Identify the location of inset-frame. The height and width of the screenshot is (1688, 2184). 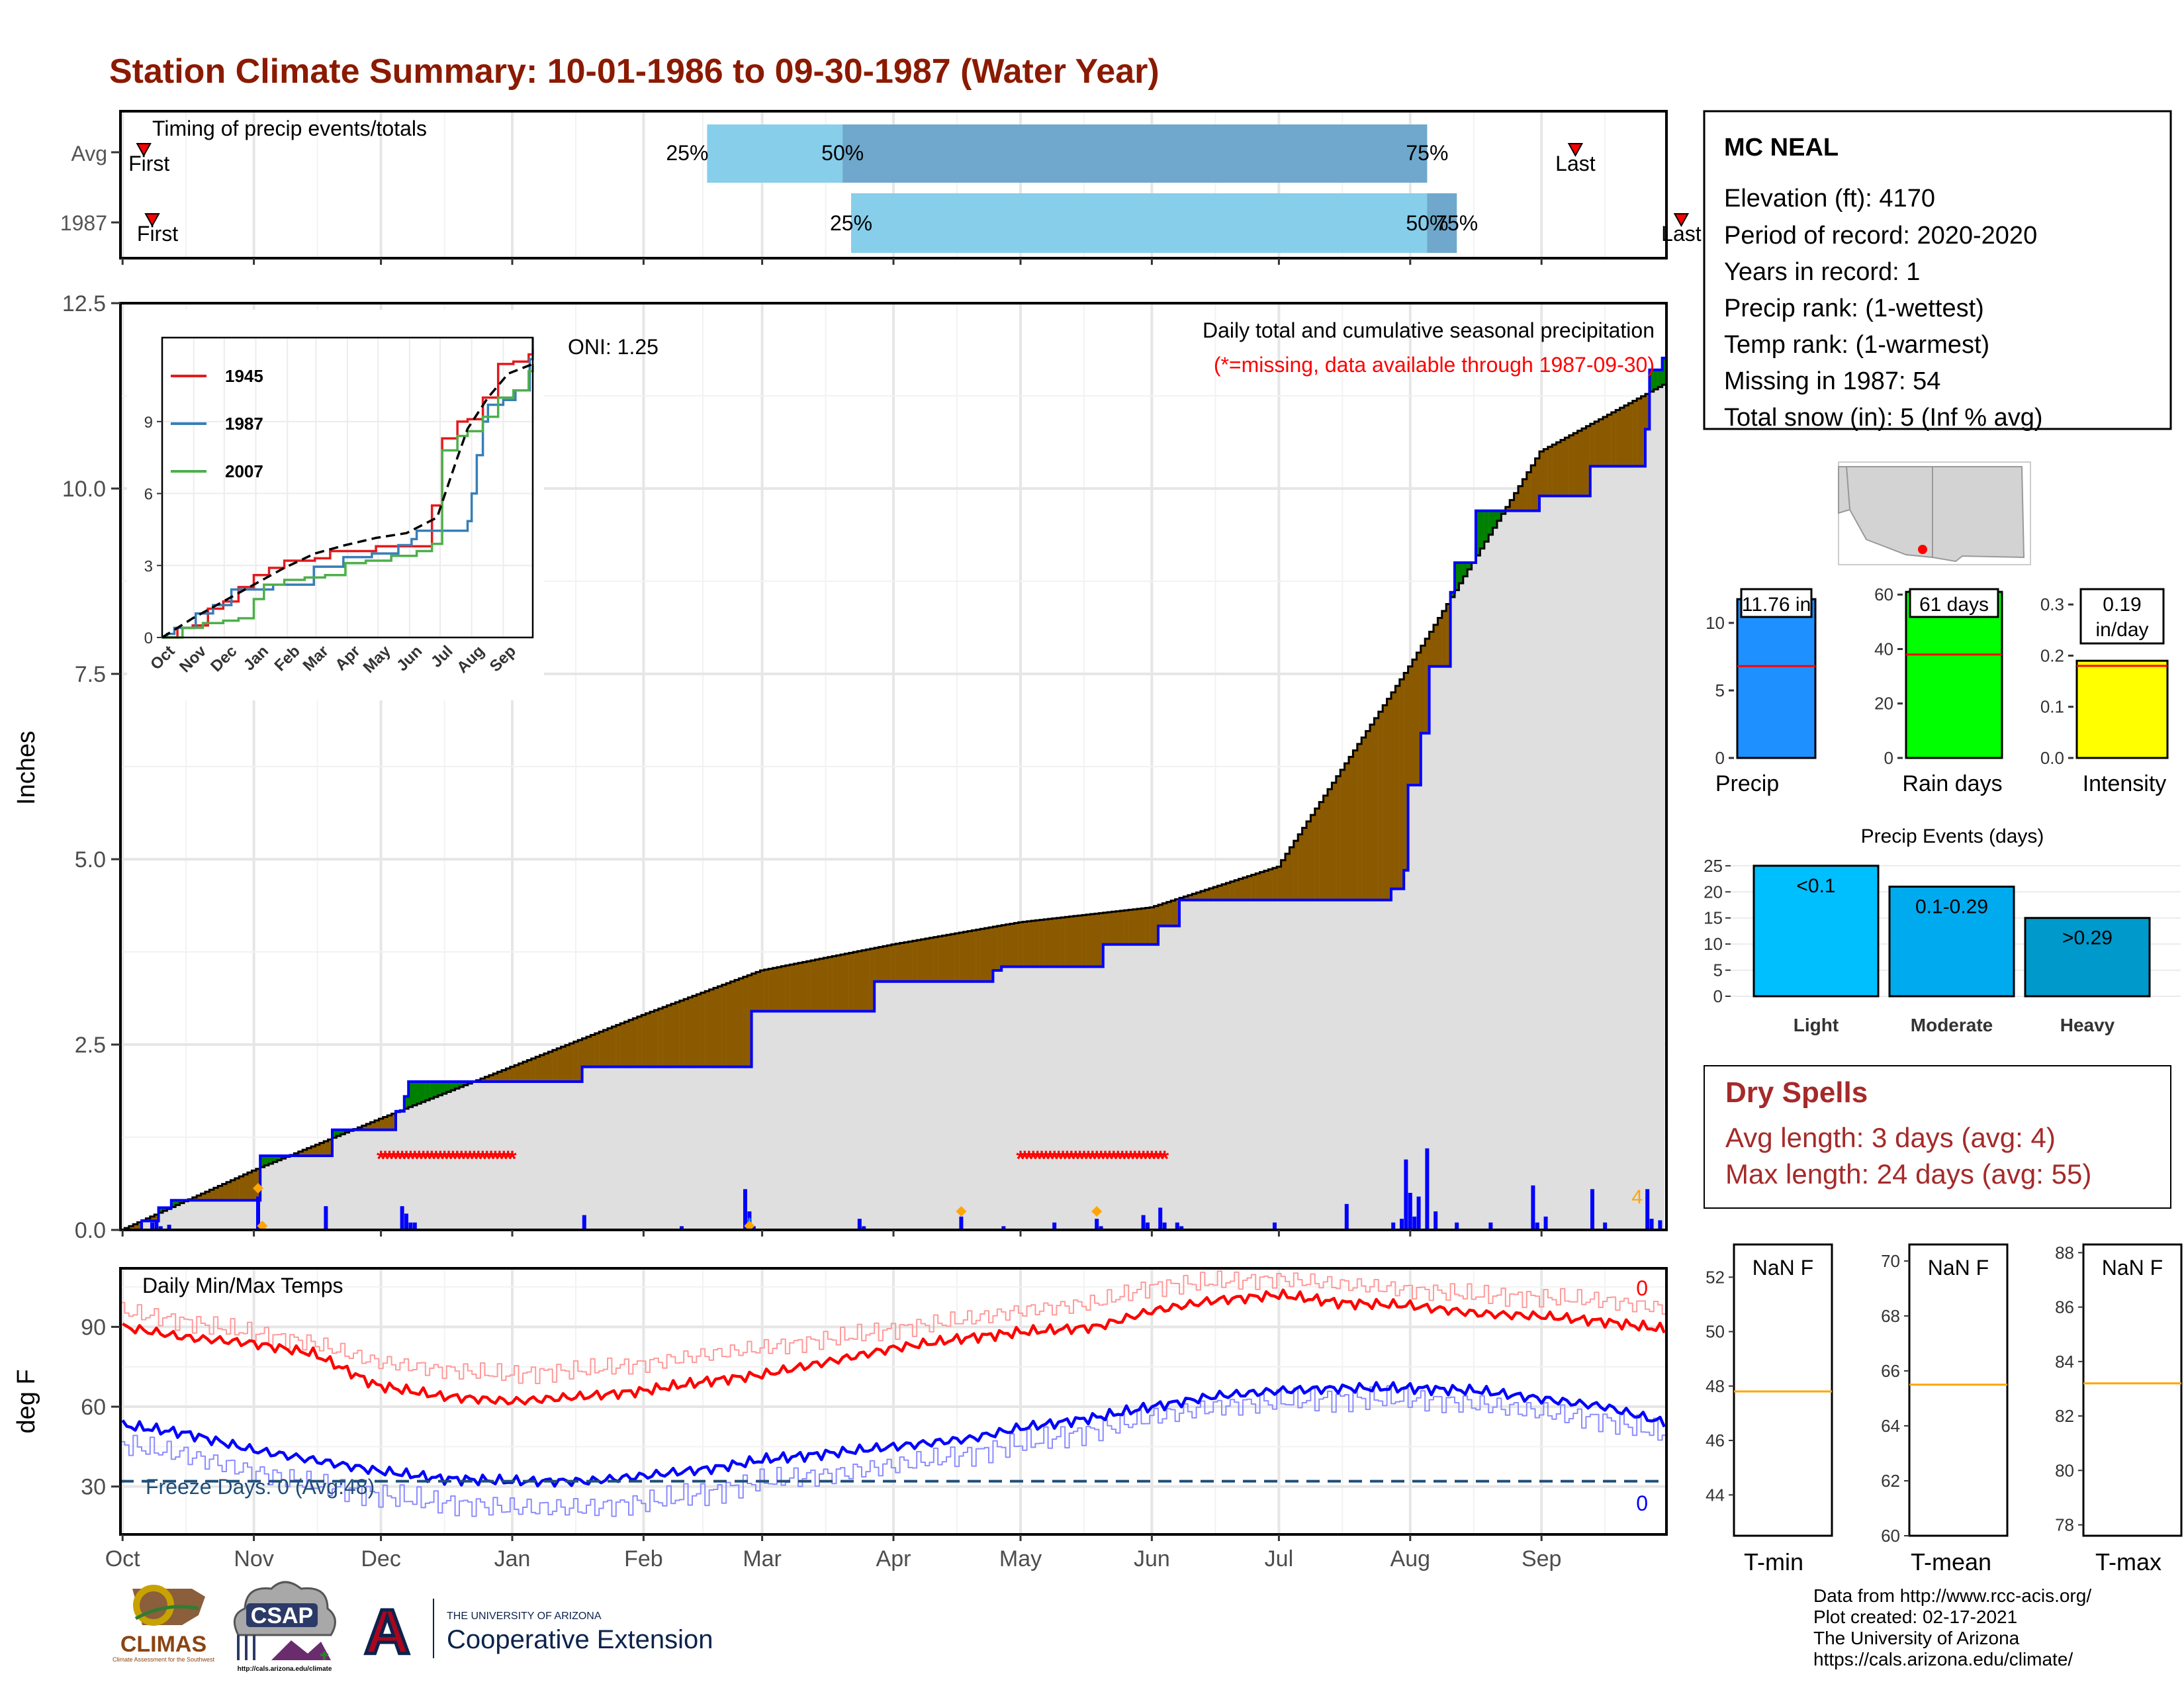
(348, 487).